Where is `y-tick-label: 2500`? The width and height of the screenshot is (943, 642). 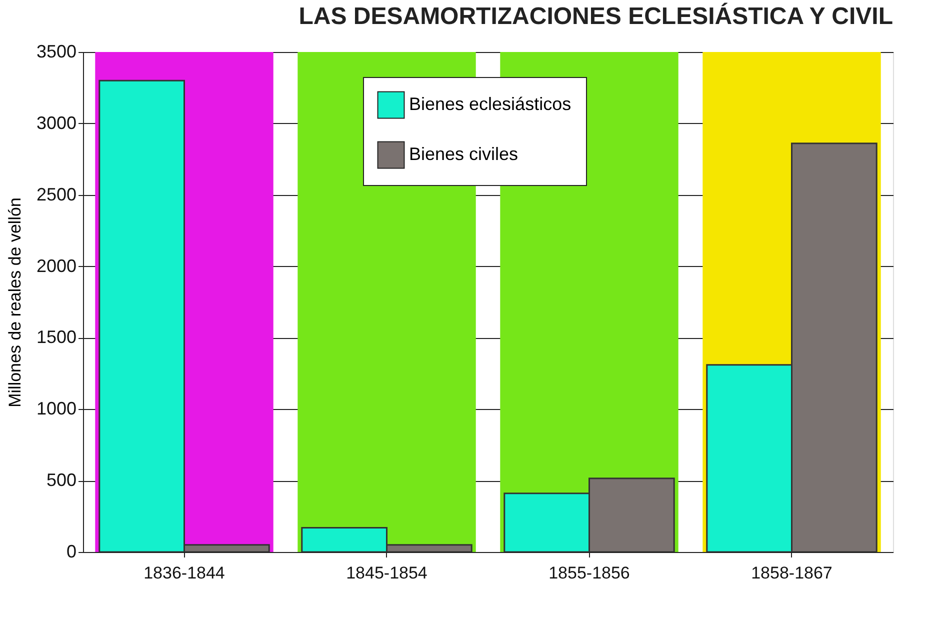
y-tick-label: 2500 is located at coordinates (56, 194).